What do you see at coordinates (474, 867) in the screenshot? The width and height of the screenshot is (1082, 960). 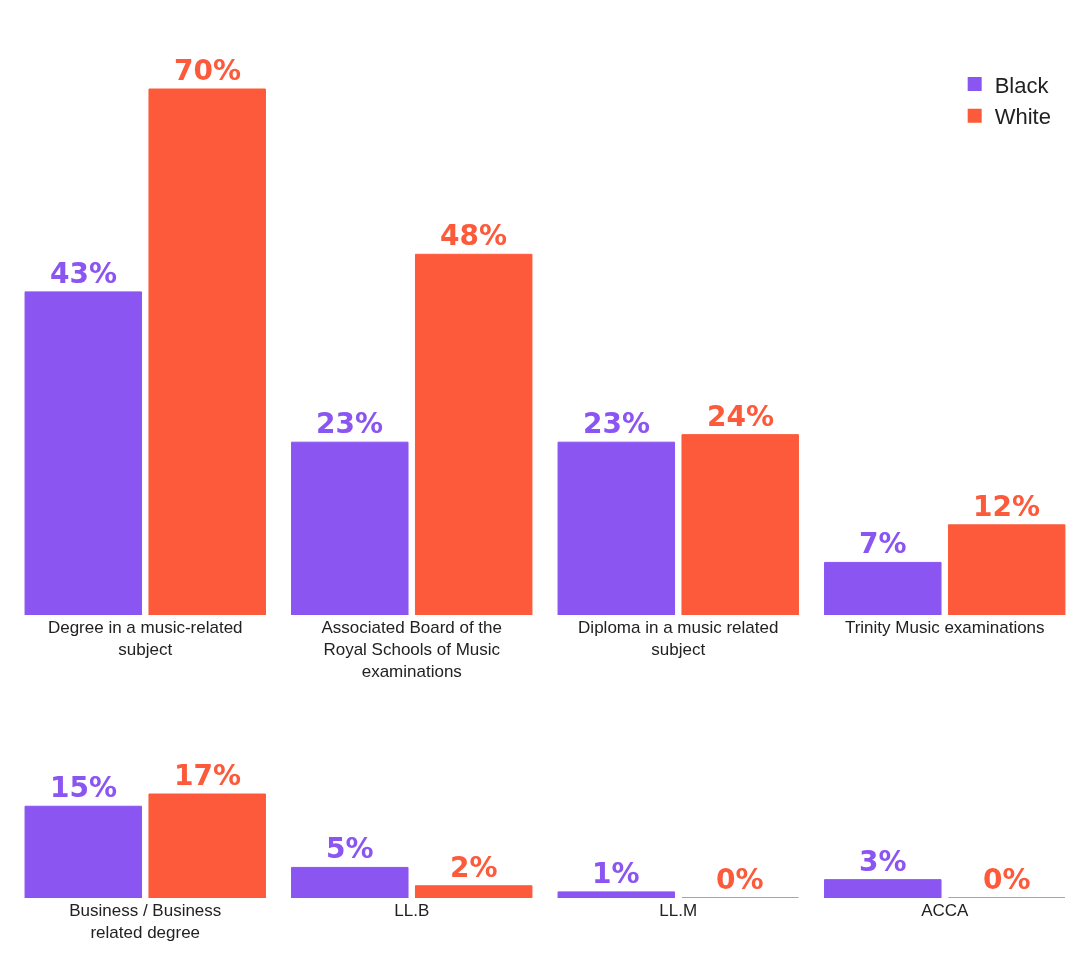 I see `data-label: 2%` at bounding box center [474, 867].